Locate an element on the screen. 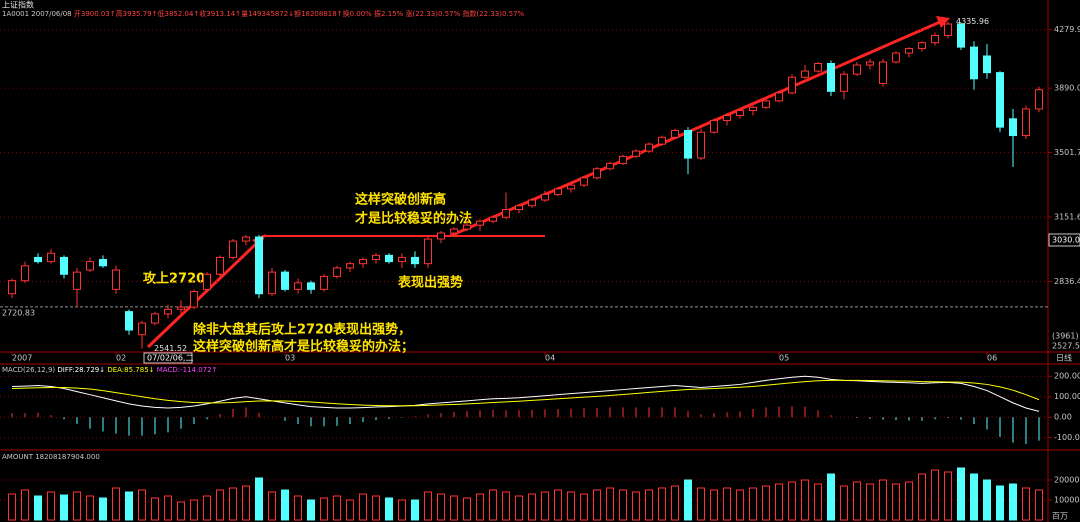  annotation: 表现出强势 is located at coordinates (430, 283).